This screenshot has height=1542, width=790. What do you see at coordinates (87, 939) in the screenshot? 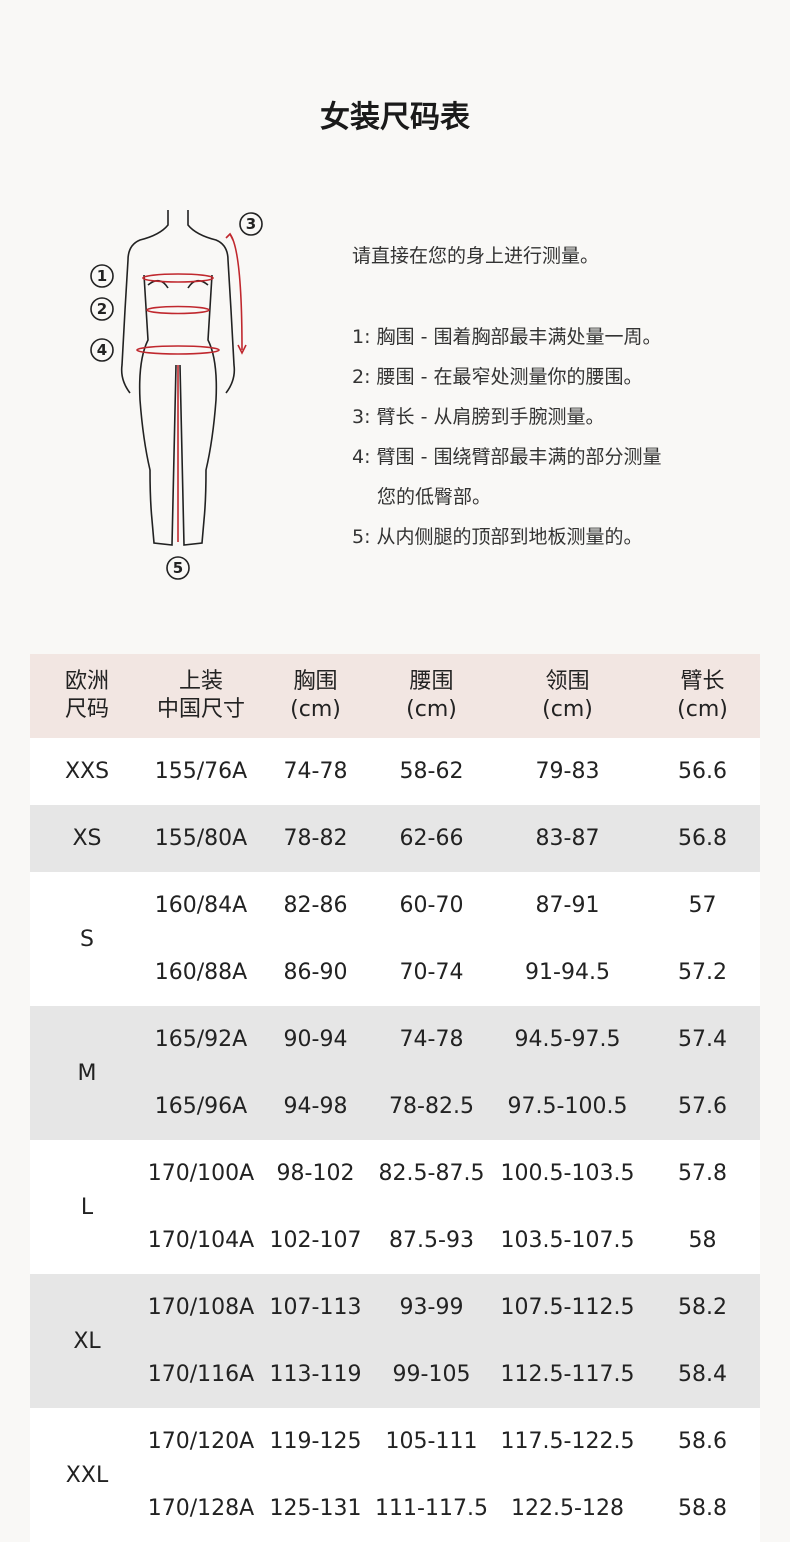
I see `eu-size: S` at bounding box center [87, 939].